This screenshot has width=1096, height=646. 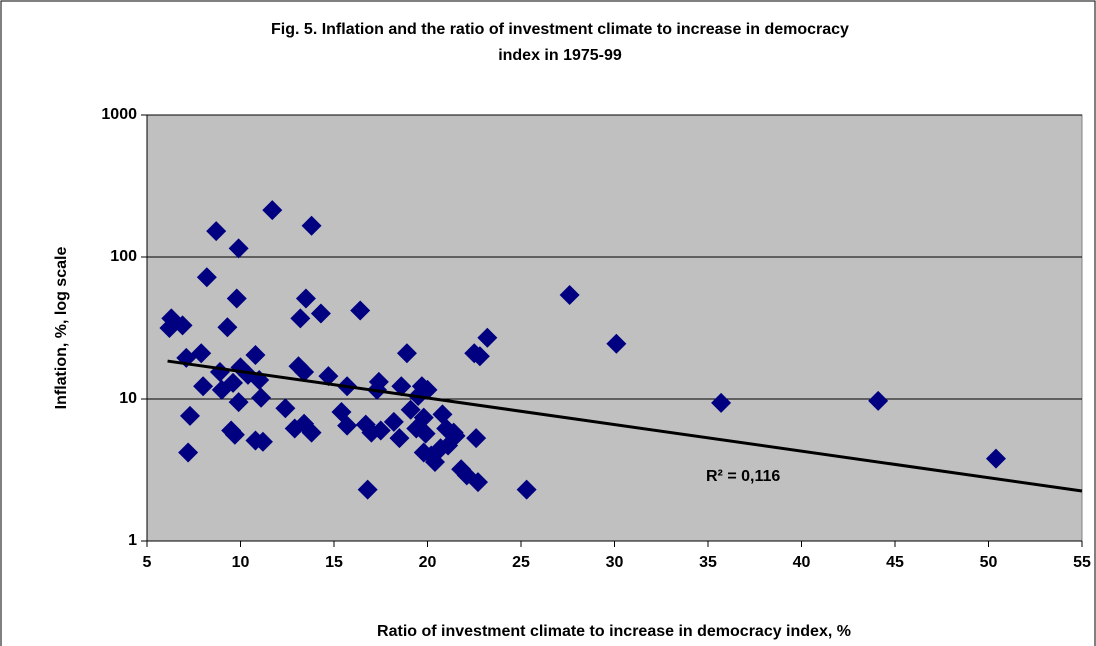 What do you see at coordinates (428, 562) in the screenshot?
I see `x-tick-label: 20` at bounding box center [428, 562].